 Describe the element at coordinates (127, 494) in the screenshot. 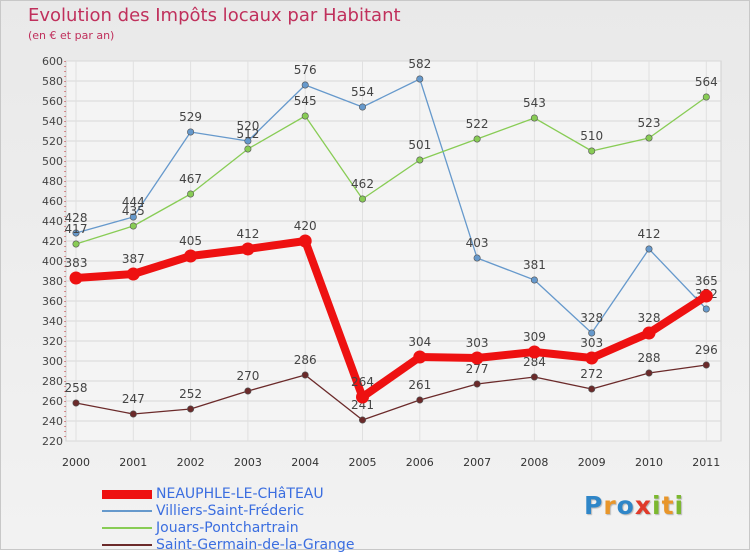

I see `legend-swatch` at that location.